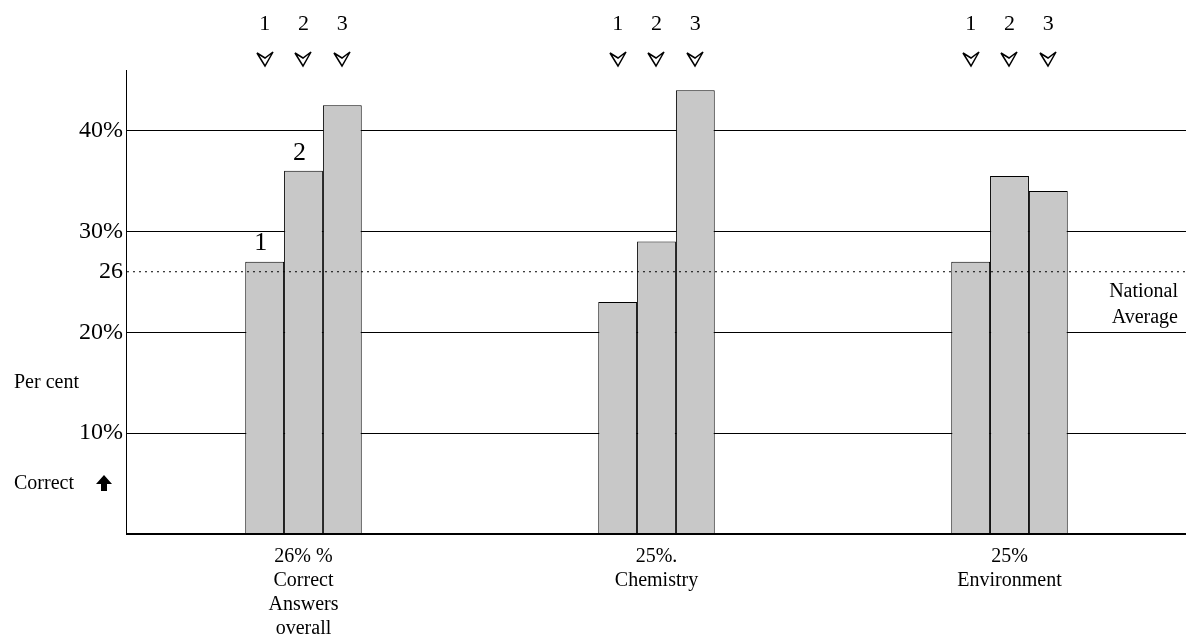 This screenshot has height=644, width=1186. I want to click on y-tick-label: 20%, so click(100, 330).